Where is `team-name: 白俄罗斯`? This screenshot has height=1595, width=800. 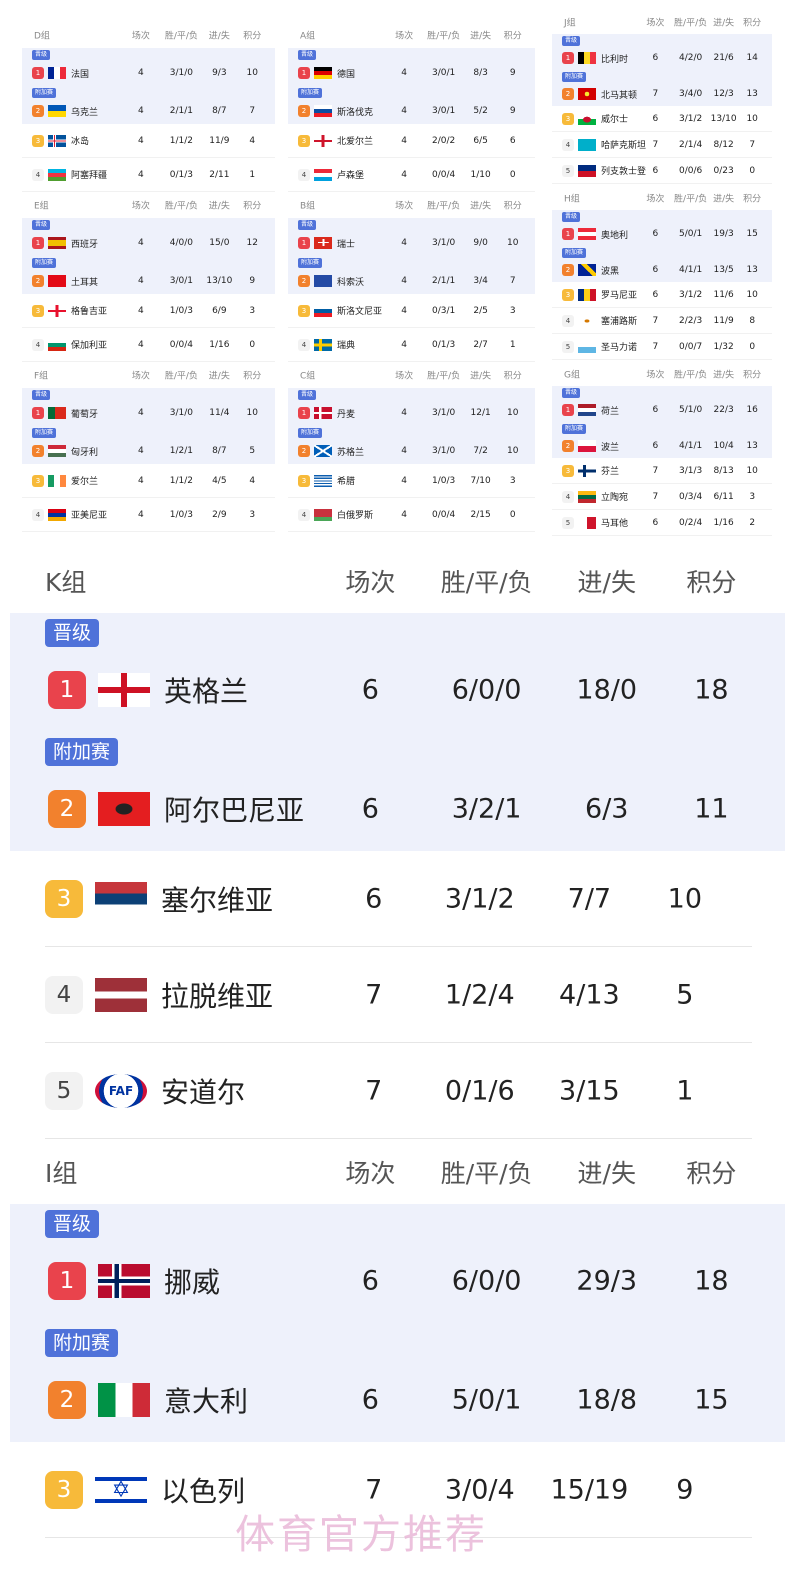
team-name: 白俄罗斯 is located at coordinates (355, 516).